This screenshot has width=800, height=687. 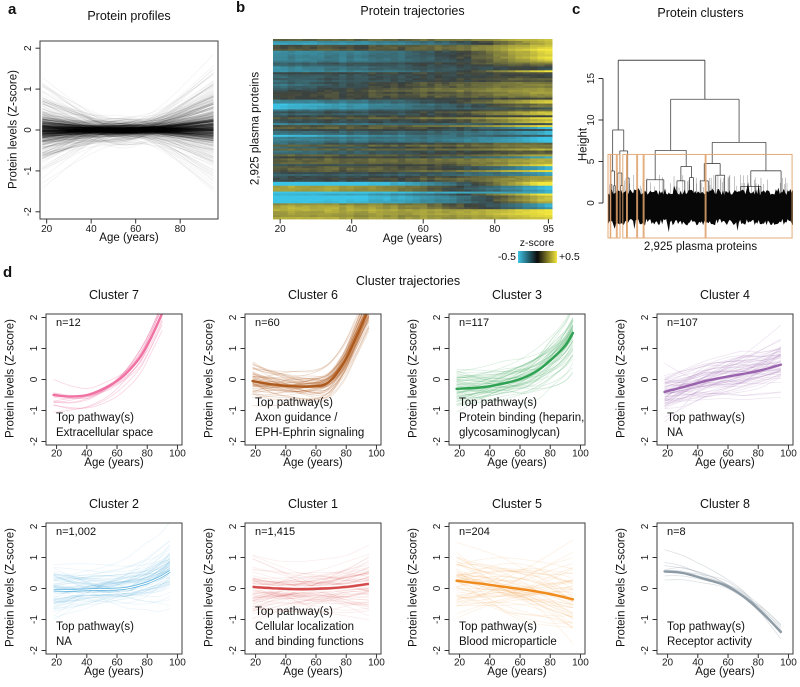 What do you see at coordinates (517, 295) in the screenshot?
I see `subplot-title: Cluster 3` at bounding box center [517, 295].